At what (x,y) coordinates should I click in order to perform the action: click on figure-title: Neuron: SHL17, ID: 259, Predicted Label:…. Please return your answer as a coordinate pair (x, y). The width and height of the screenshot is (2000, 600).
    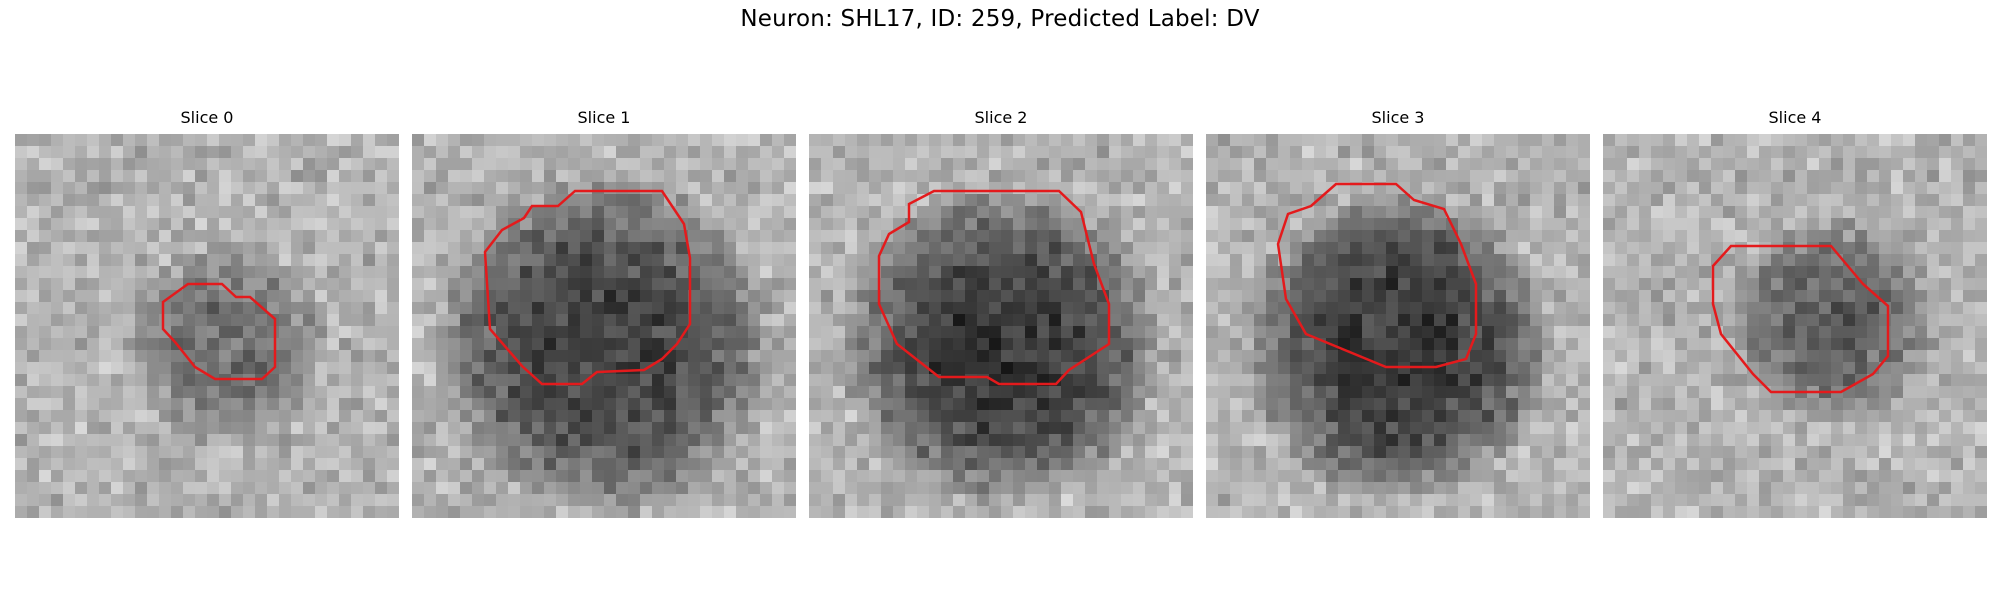
    Looking at the image, I should click on (1000, 19).